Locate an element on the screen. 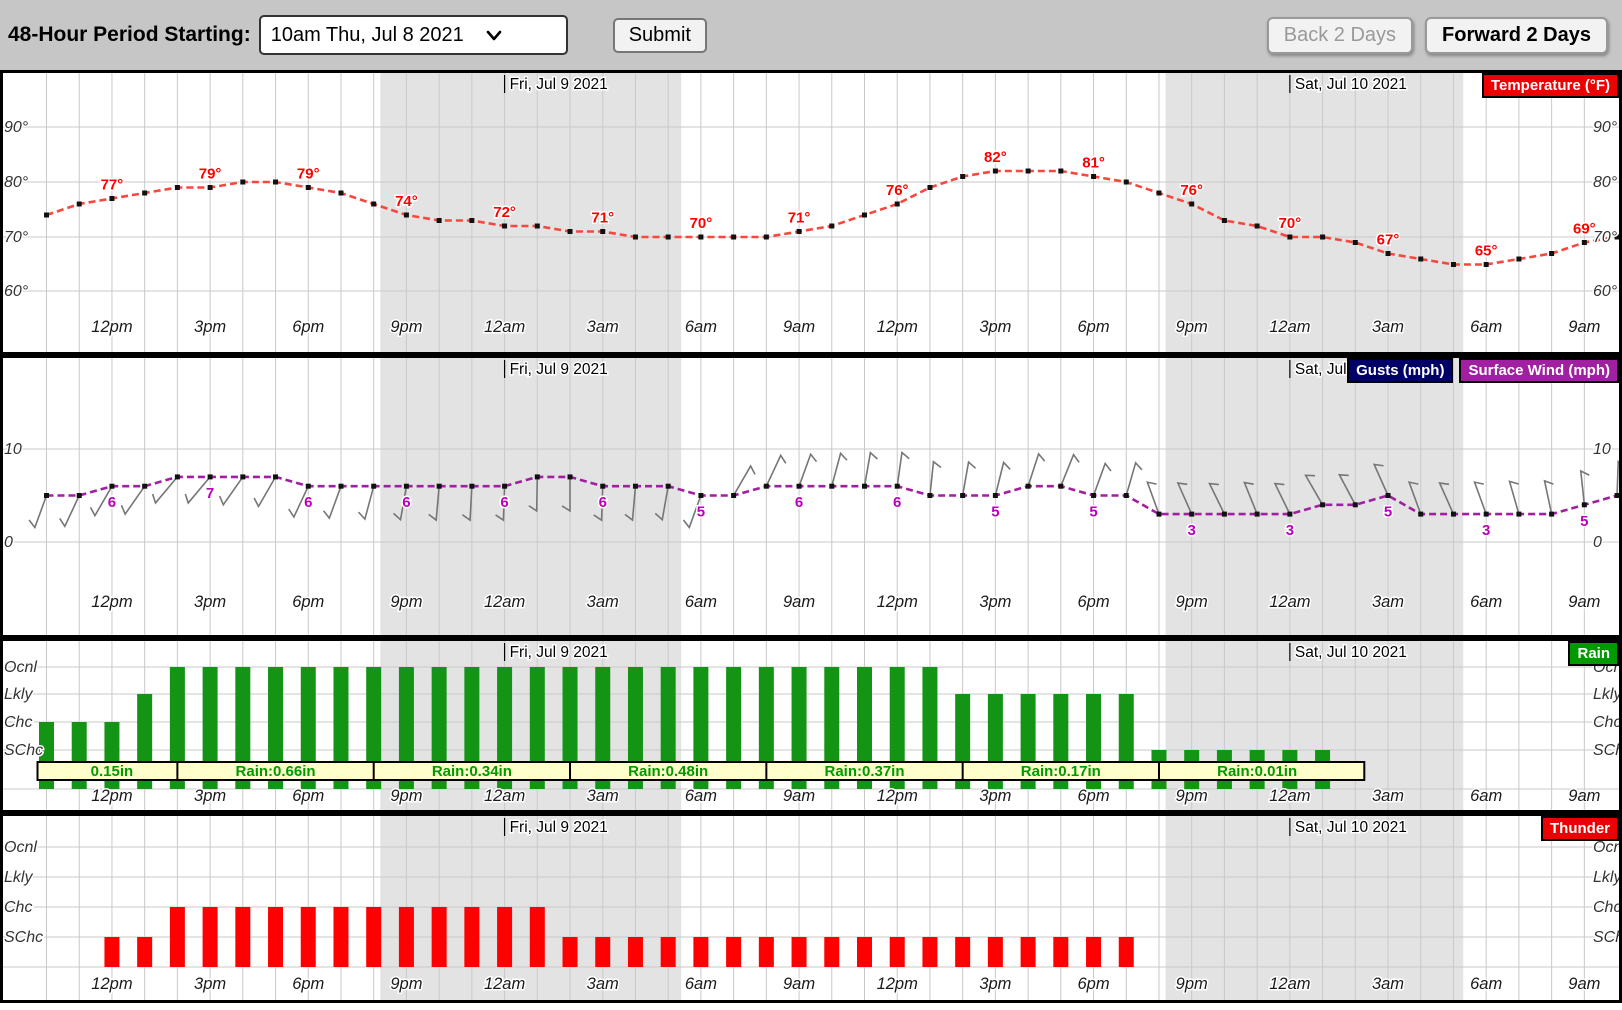 This screenshot has width=1622, height=1010. y-axis-label-right: Lkly is located at coordinates (1607, 877).